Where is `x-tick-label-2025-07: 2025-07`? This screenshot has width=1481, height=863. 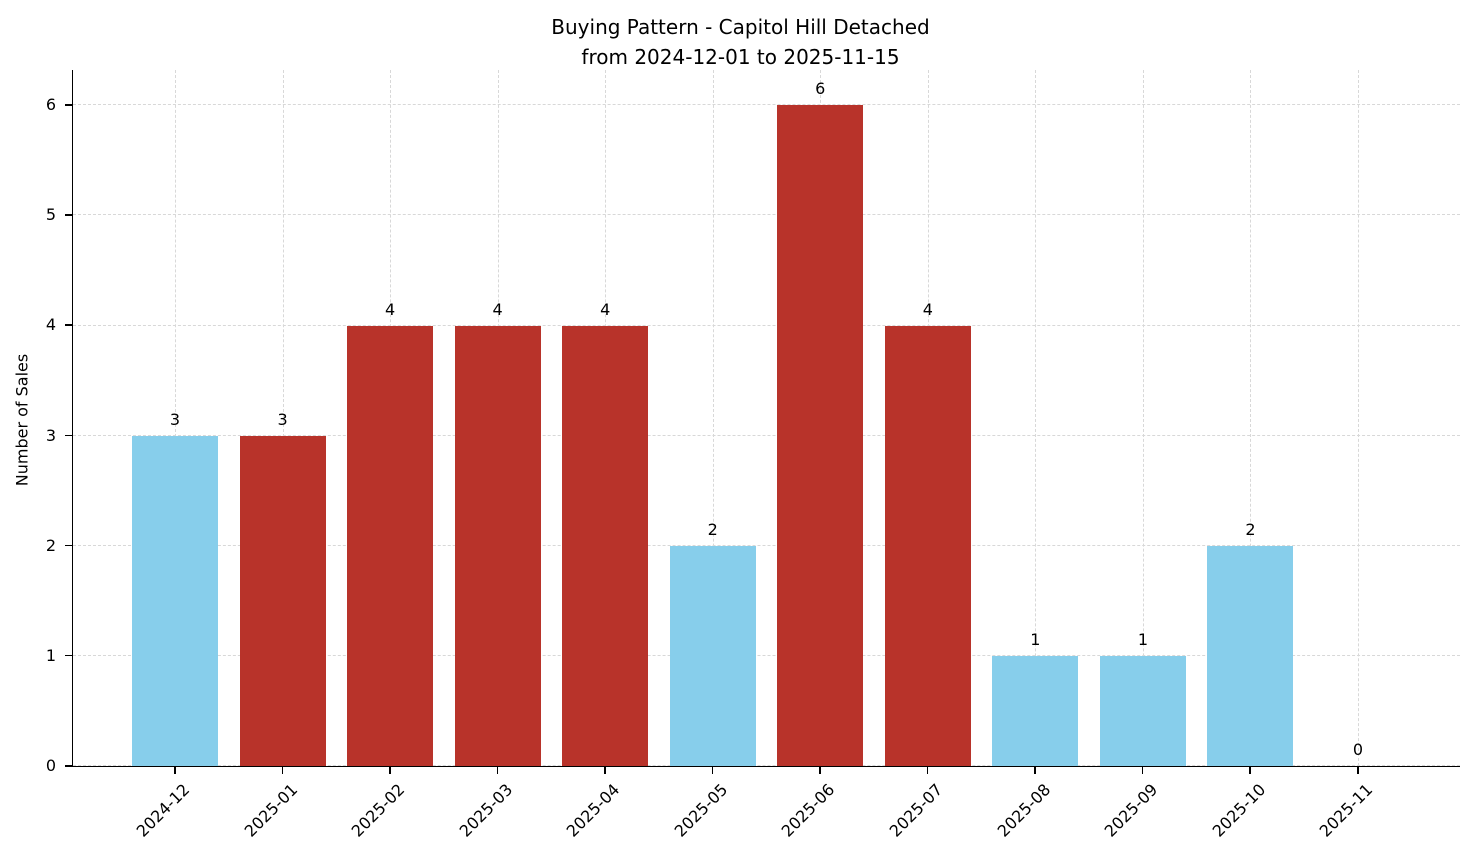
x-tick-label-2025-07: 2025-07 is located at coordinates (916, 810).